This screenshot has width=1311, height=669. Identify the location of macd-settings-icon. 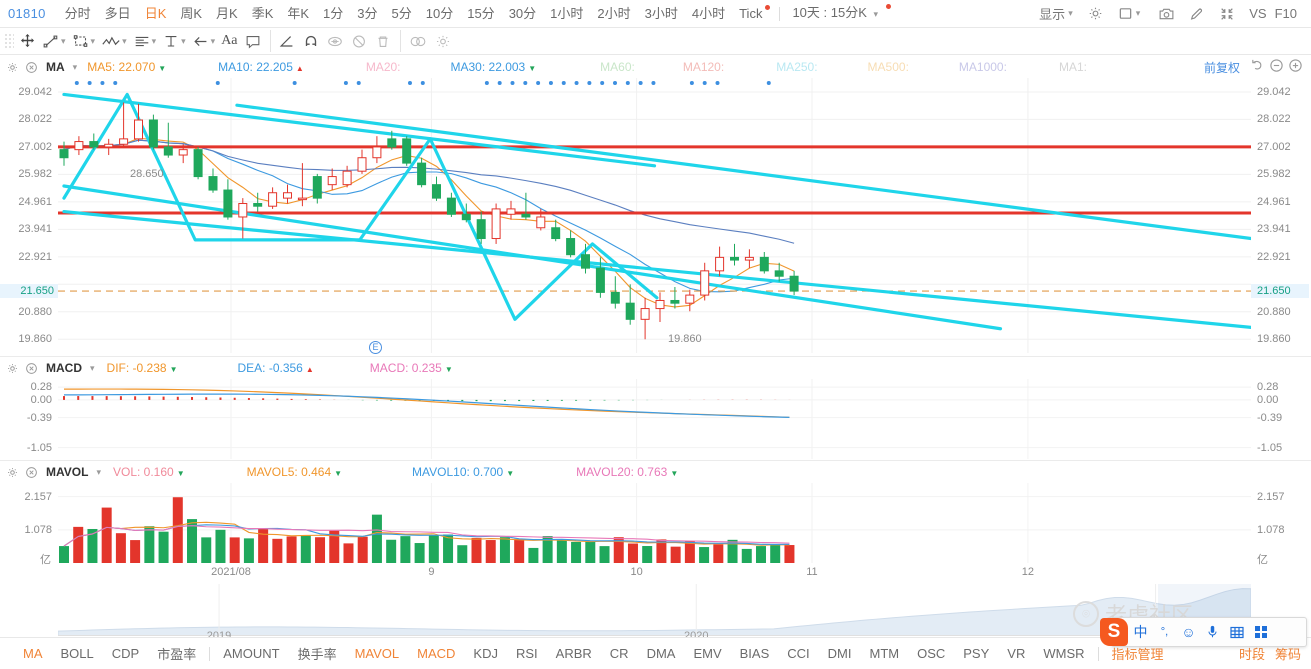
(12, 368).